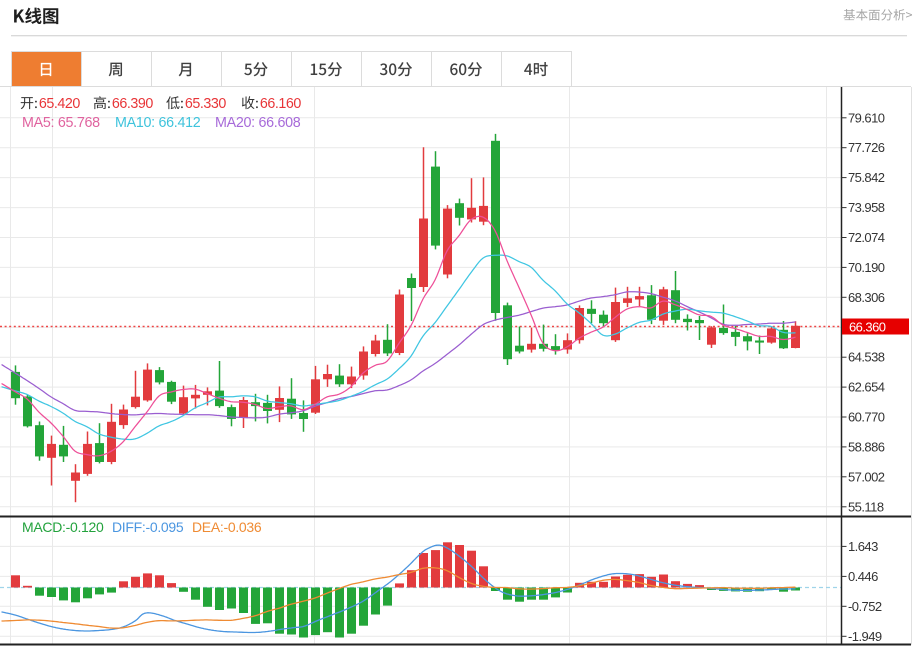 The height and width of the screenshot is (649, 915). What do you see at coordinates (866, 357) in the screenshot?
I see `svg-text: 64.538` at bounding box center [866, 357].